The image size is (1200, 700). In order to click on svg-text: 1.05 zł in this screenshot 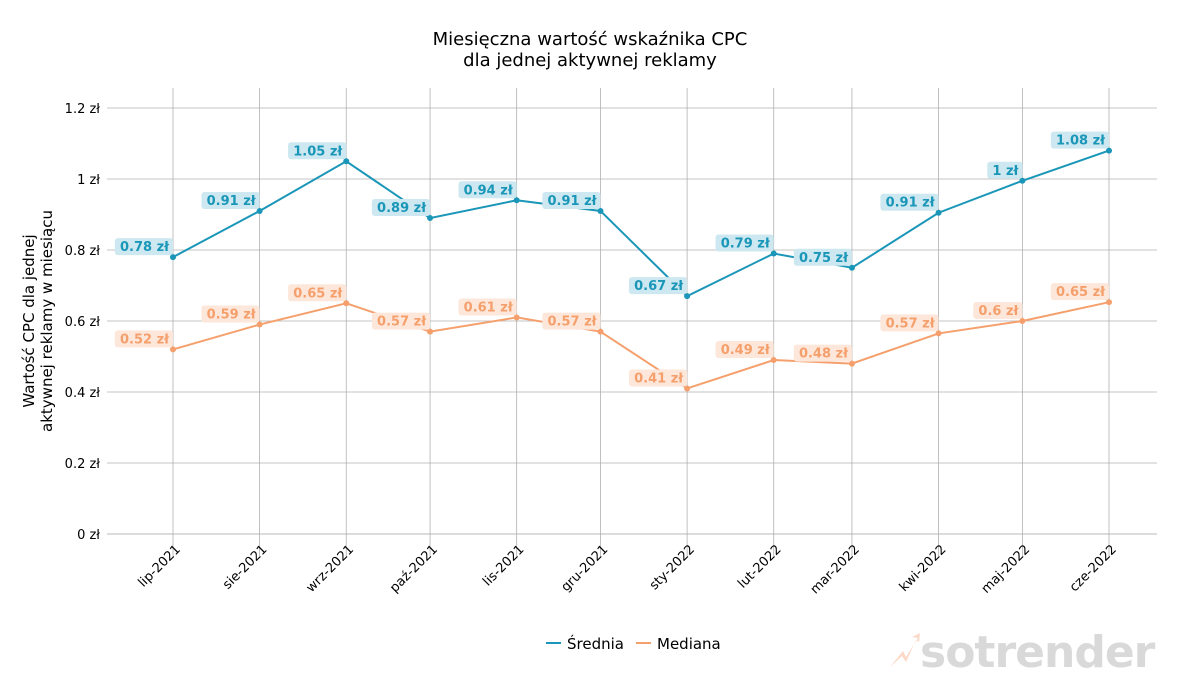, I will do `click(318, 151)`.